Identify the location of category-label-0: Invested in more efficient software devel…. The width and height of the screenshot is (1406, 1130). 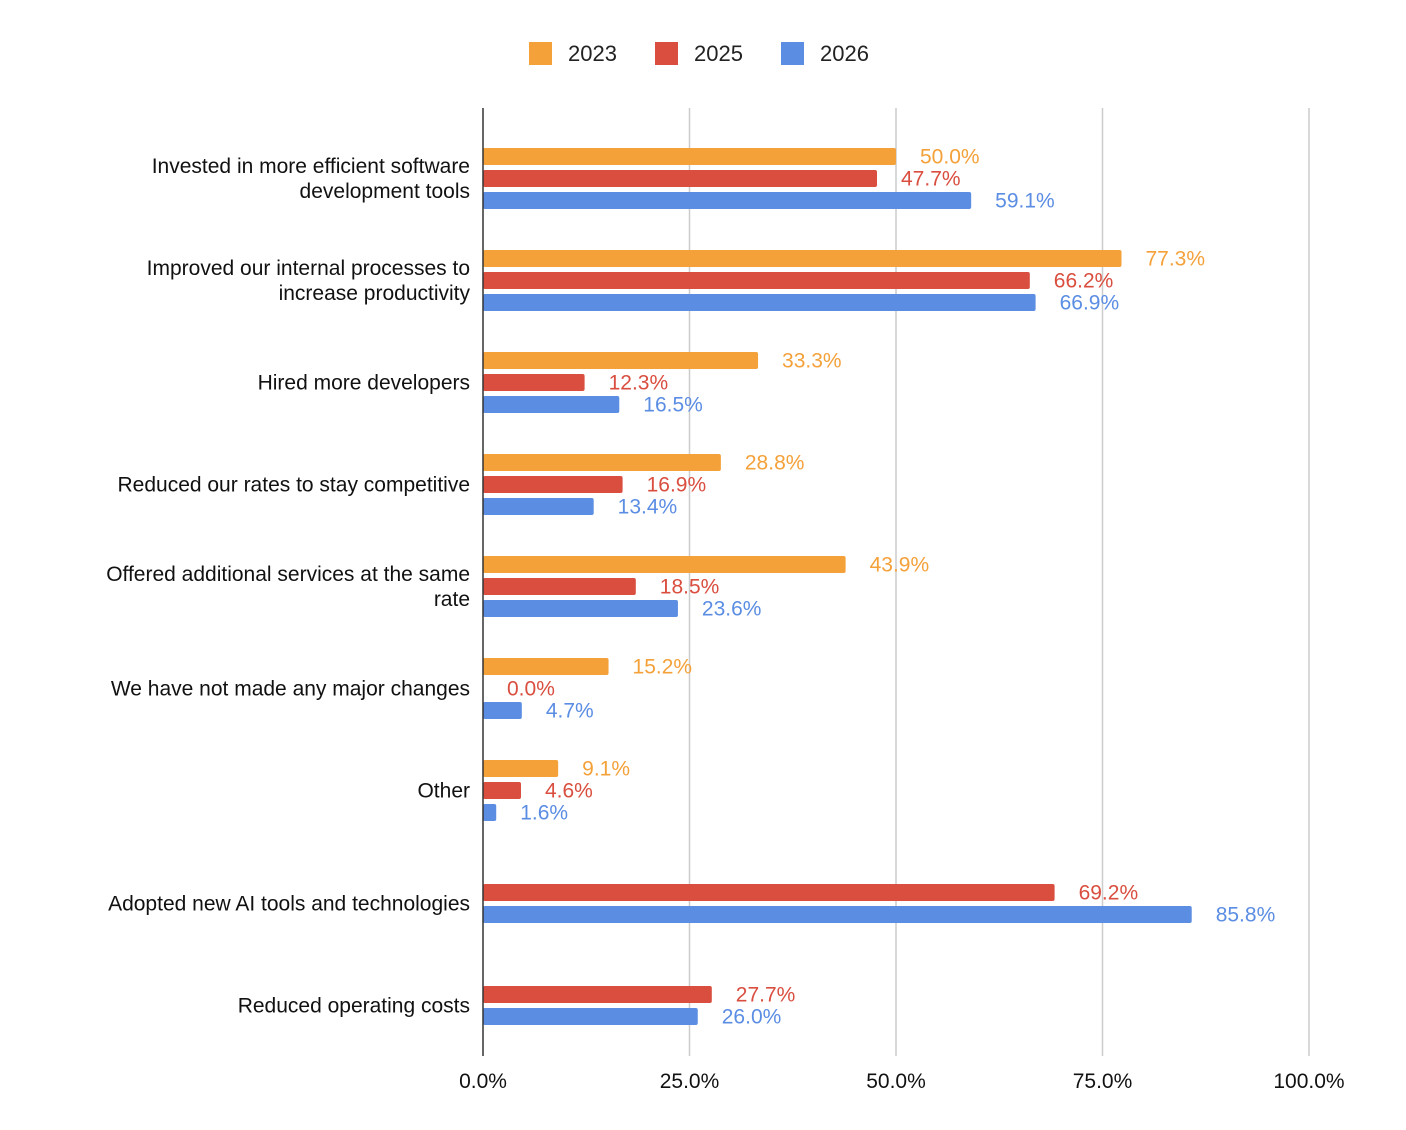
(311, 179).